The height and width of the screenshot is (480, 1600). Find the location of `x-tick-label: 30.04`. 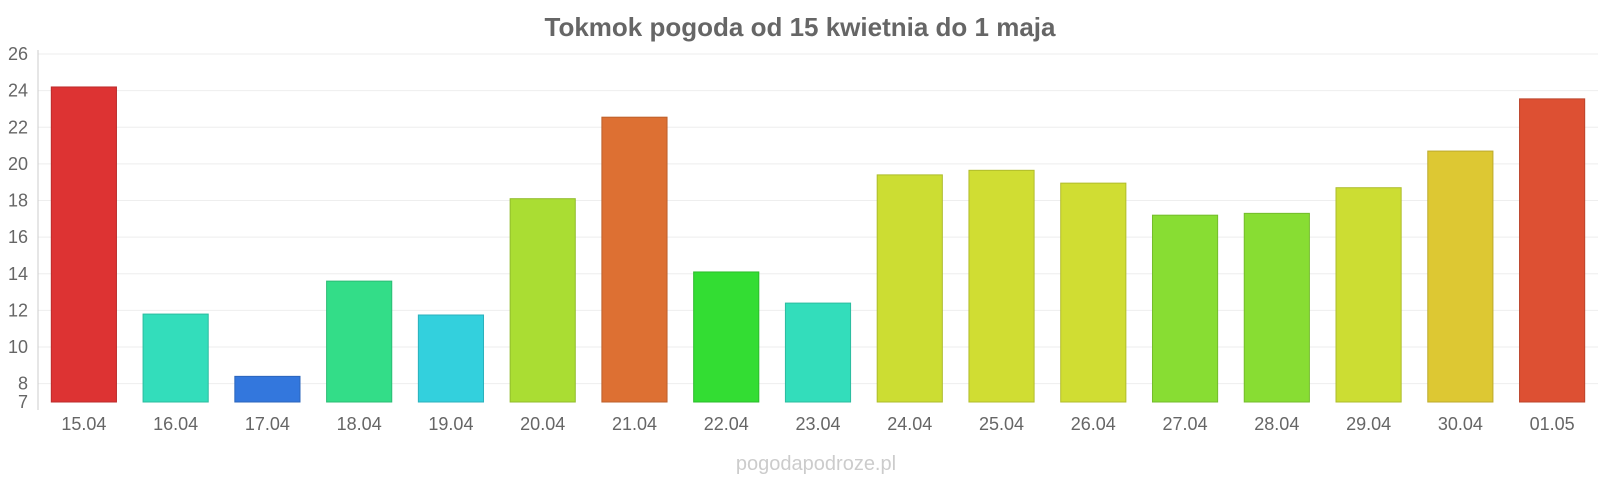

x-tick-label: 30.04 is located at coordinates (1460, 424).